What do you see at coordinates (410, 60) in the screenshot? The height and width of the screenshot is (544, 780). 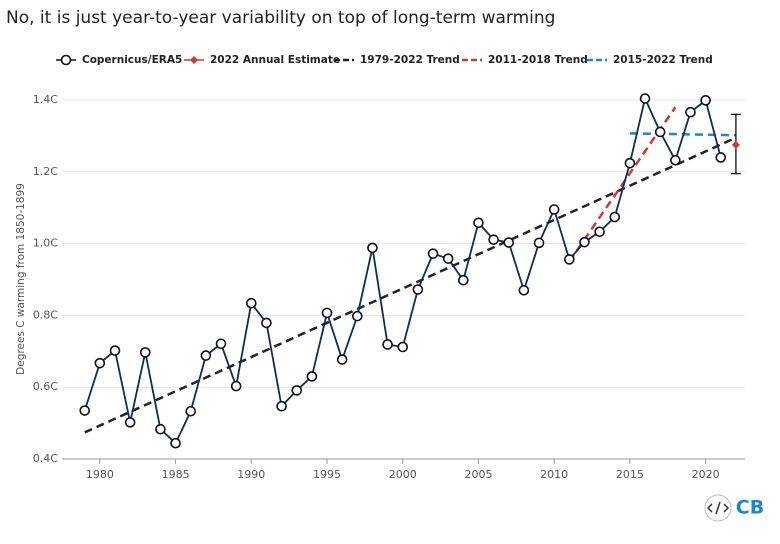 I see `legend-label: 1979-2022 Trend` at bounding box center [410, 60].